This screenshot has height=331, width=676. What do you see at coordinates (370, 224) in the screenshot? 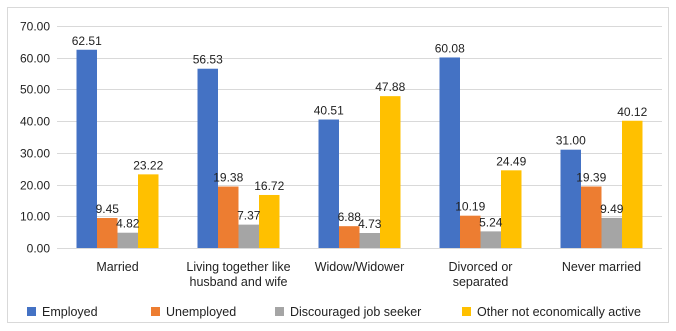
I see `data-label: 4.73` at bounding box center [370, 224].